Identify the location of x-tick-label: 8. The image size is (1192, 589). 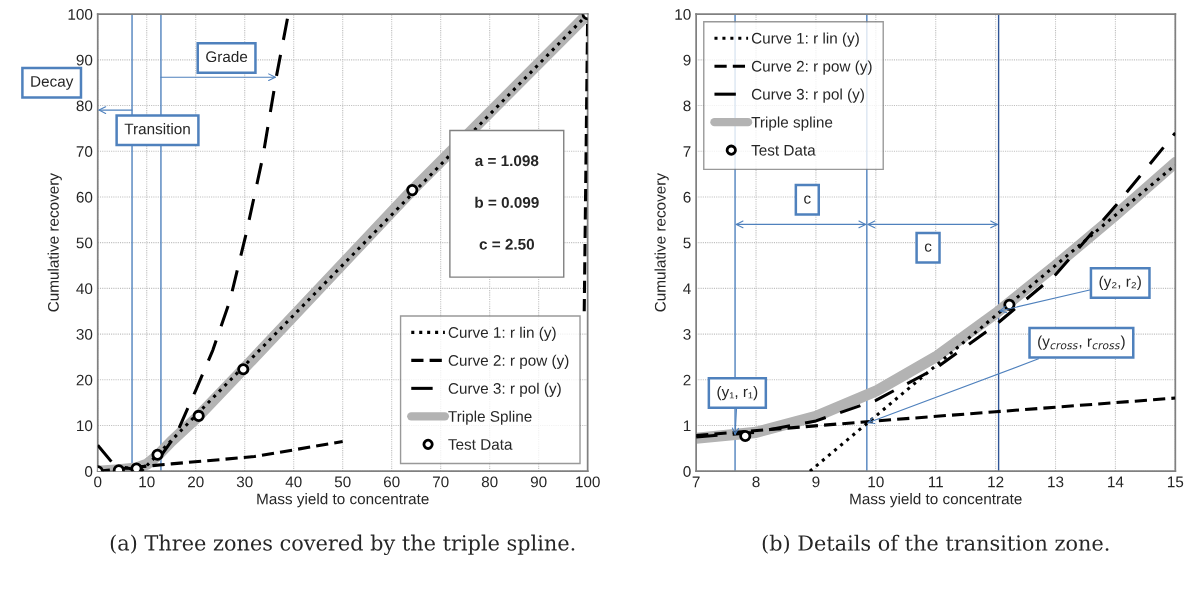
(756, 482).